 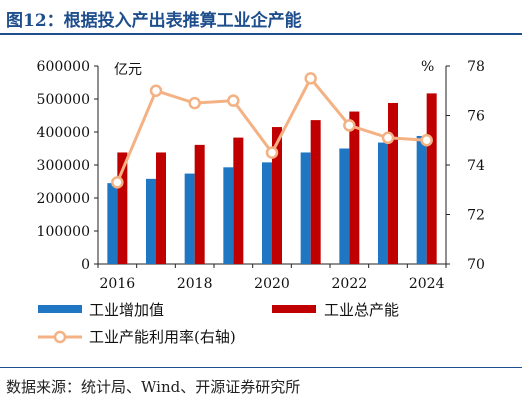 I want to click on legend-swatch-total-capacity, so click(x=294, y=309).